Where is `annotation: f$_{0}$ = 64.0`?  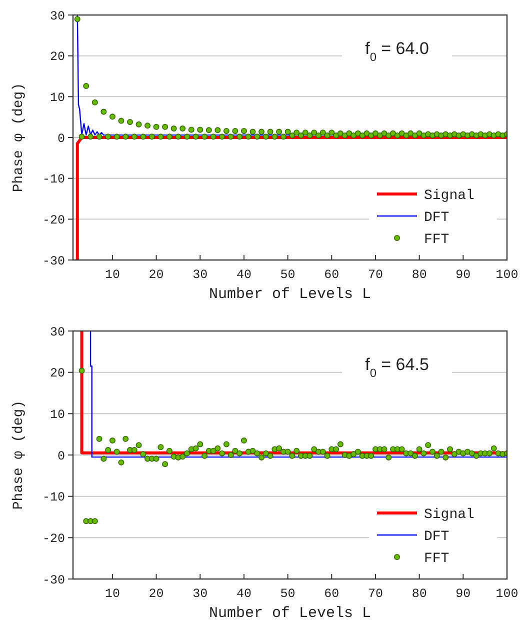 annotation: f$_{0}$ = 64.0 is located at coordinates (397, 51).